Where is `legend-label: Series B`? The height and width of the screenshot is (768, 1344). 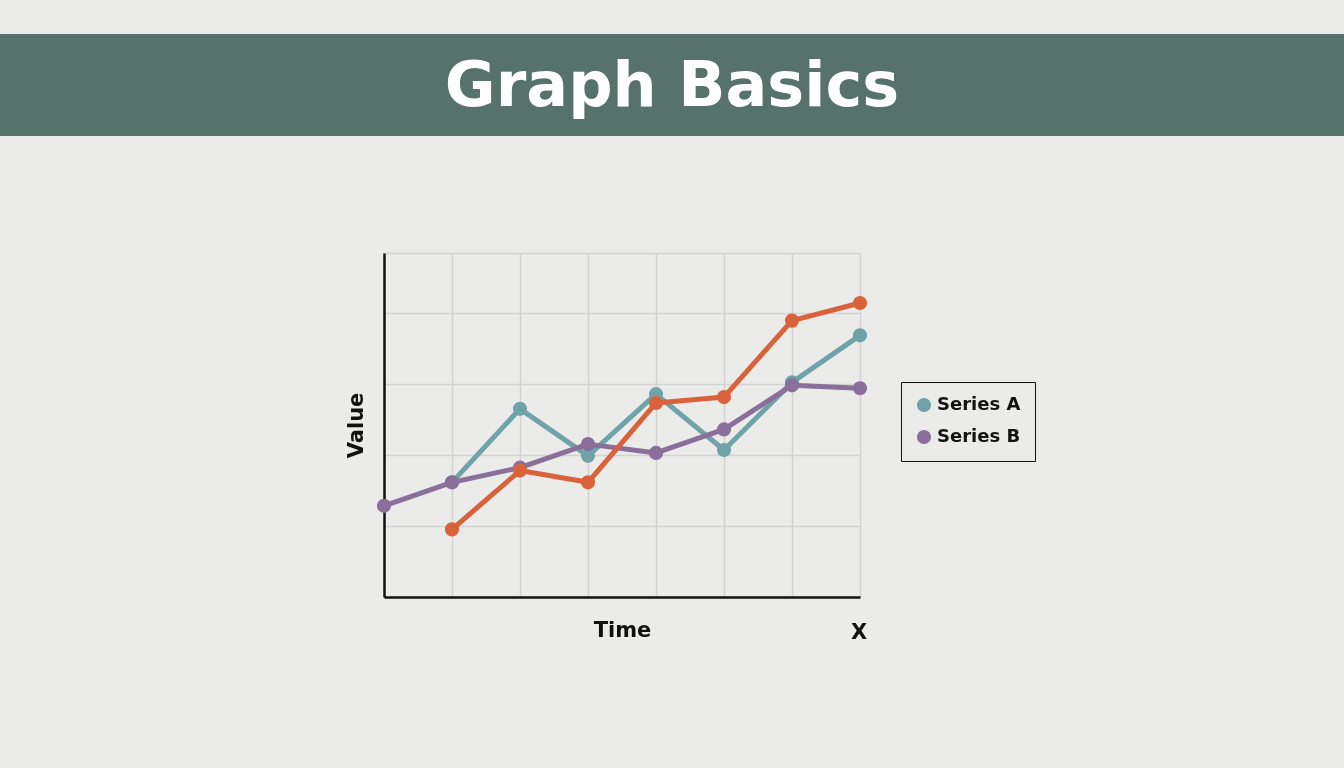 legend-label: Series B is located at coordinates (979, 435).